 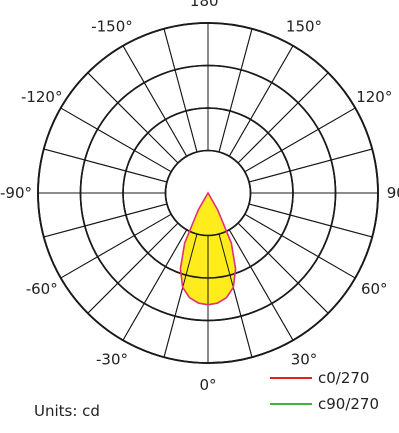 What do you see at coordinates (112, 27) in the screenshot?
I see `angular-tick-label: -150°` at bounding box center [112, 27].